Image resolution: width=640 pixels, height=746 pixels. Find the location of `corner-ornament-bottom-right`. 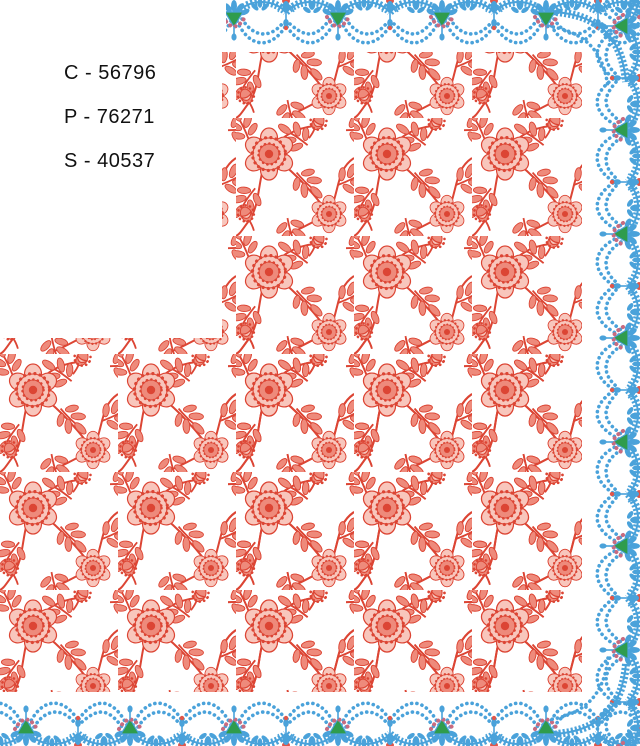

corner-ornament-bottom-right is located at coordinates (588, 697).